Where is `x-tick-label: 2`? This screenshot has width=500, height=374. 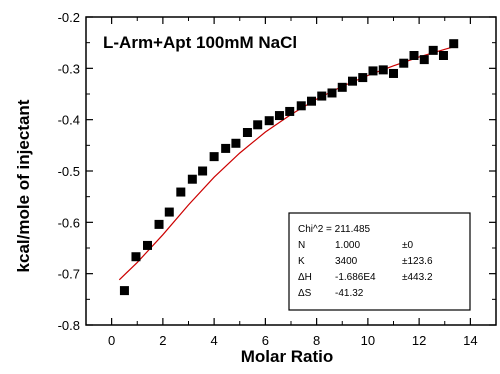 x-tick-label: 2 is located at coordinates (162, 340).